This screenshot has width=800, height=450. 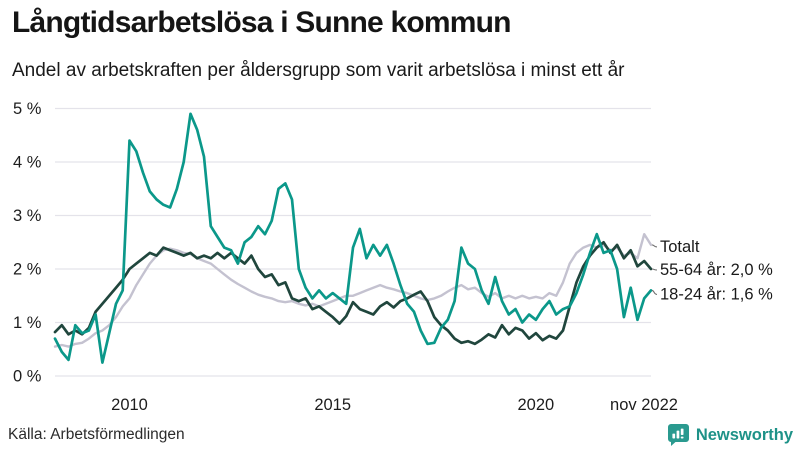 What do you see at coordinates (129, 405) in the screenshot?
I see `x-tick-label: 2010` at bounding box center [129, 405].